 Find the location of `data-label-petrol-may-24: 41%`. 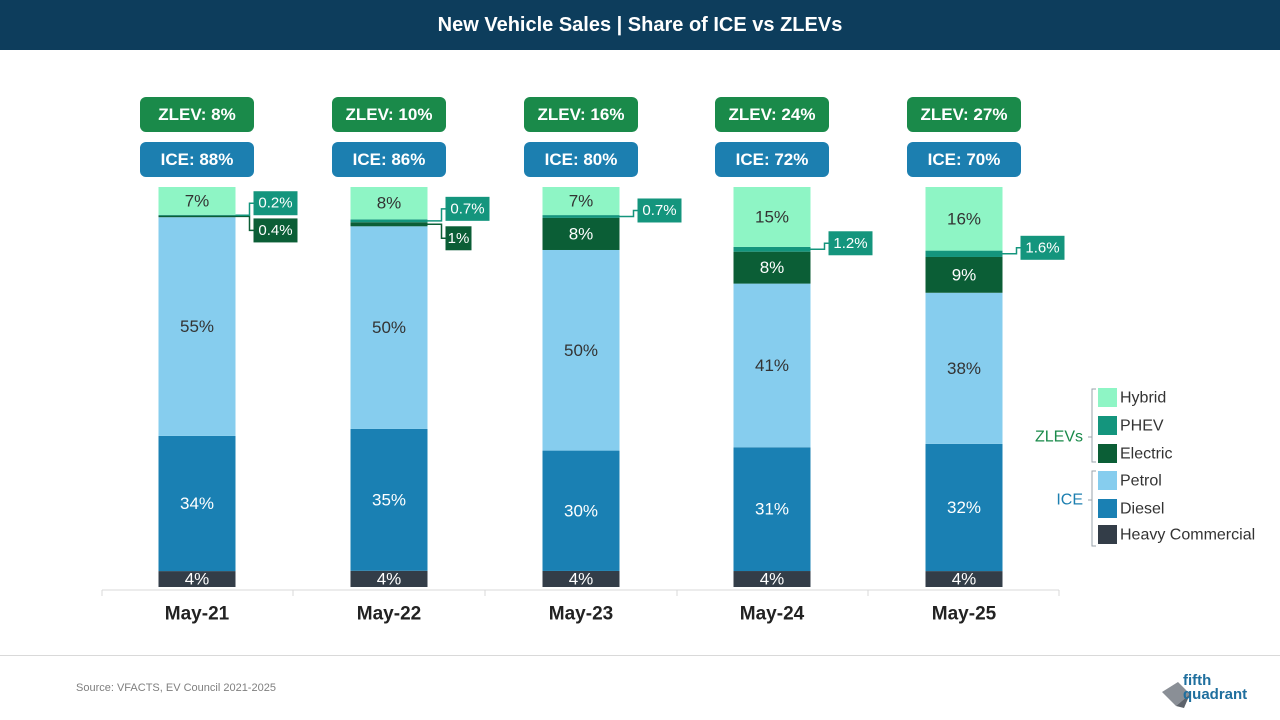

data-label-petrol-may-24: 41% is located at coordinates (772, 365).